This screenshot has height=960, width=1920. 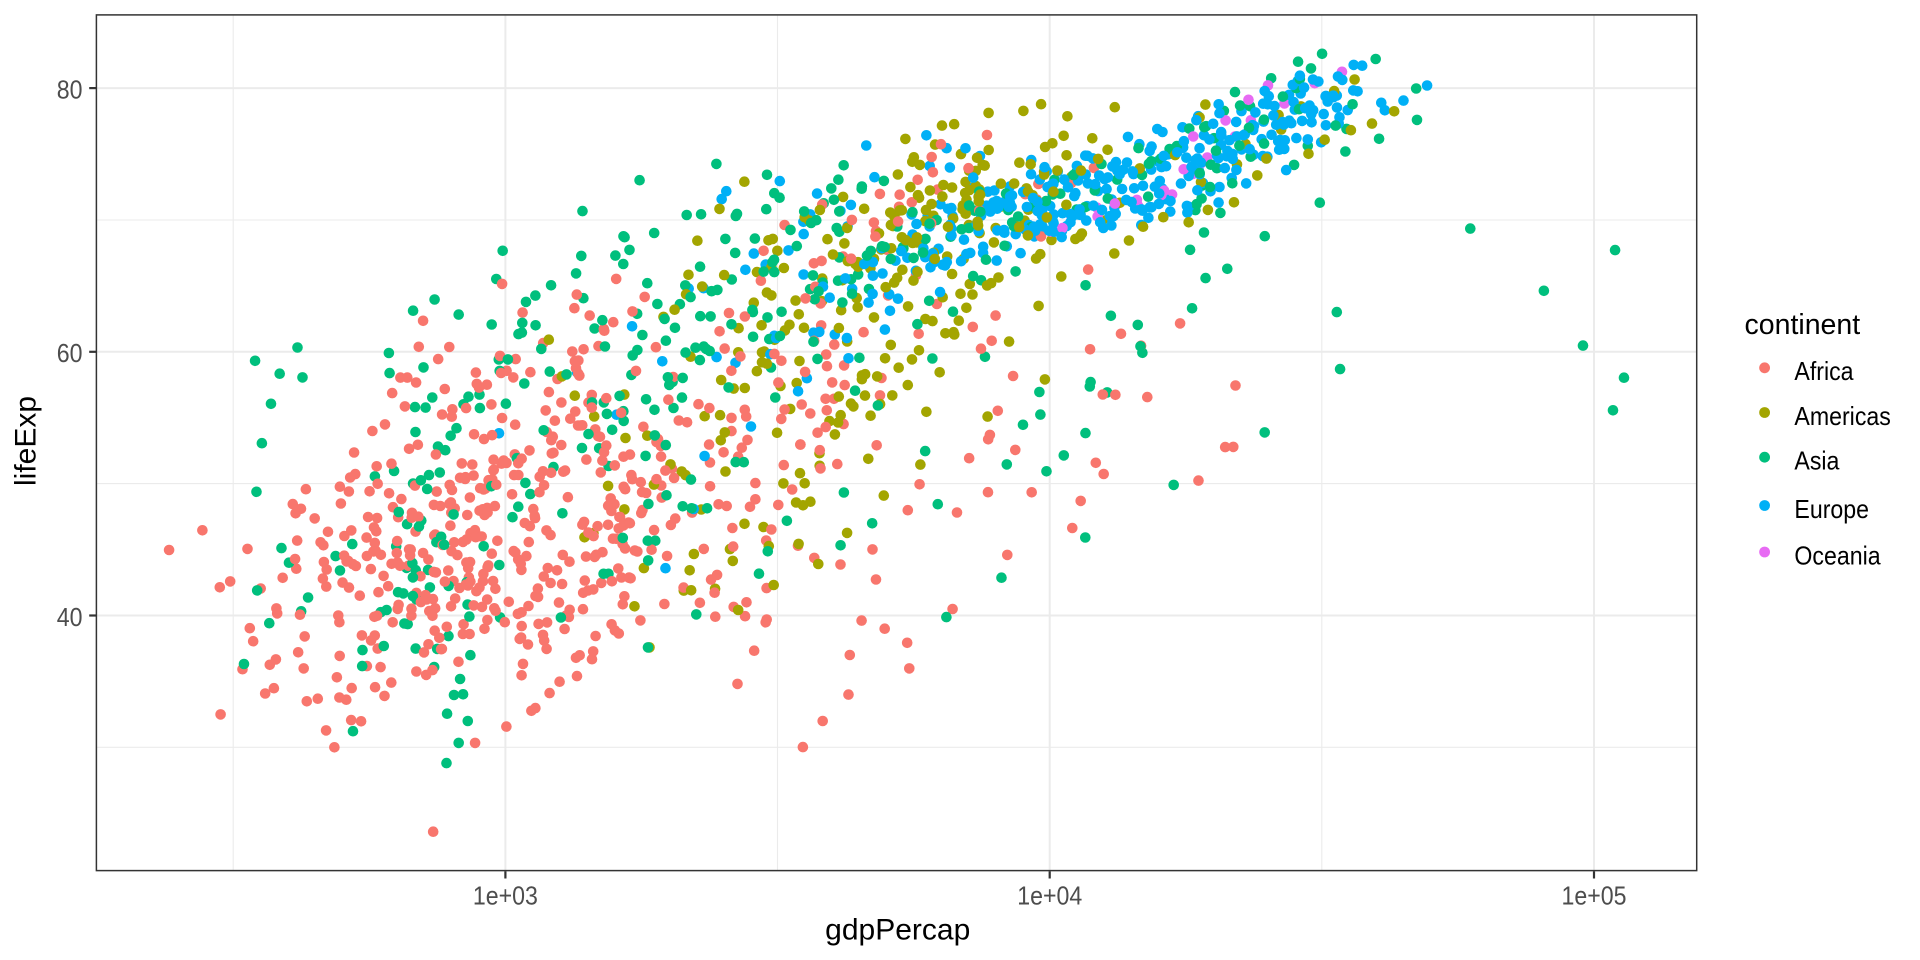 What do you see at coordinates (26, 441) in the screenshot?
I see `svg-text: lifeExp` at bounding box center [26, 441].